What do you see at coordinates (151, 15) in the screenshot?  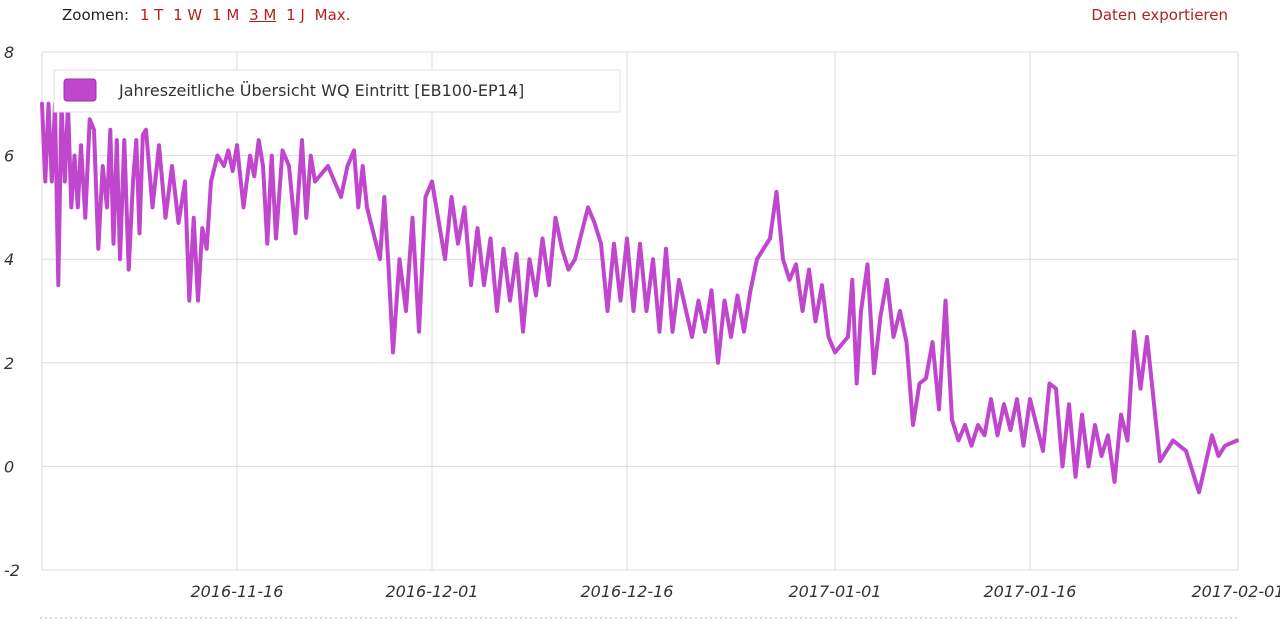 I see `zoom-1-day-button: 1 T` at bounding box center [151, 15].